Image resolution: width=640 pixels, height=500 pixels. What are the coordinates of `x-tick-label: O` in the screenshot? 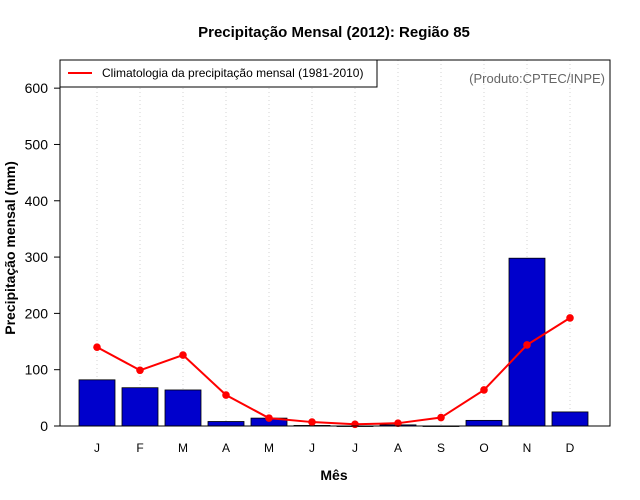 It's located at (483, 448).